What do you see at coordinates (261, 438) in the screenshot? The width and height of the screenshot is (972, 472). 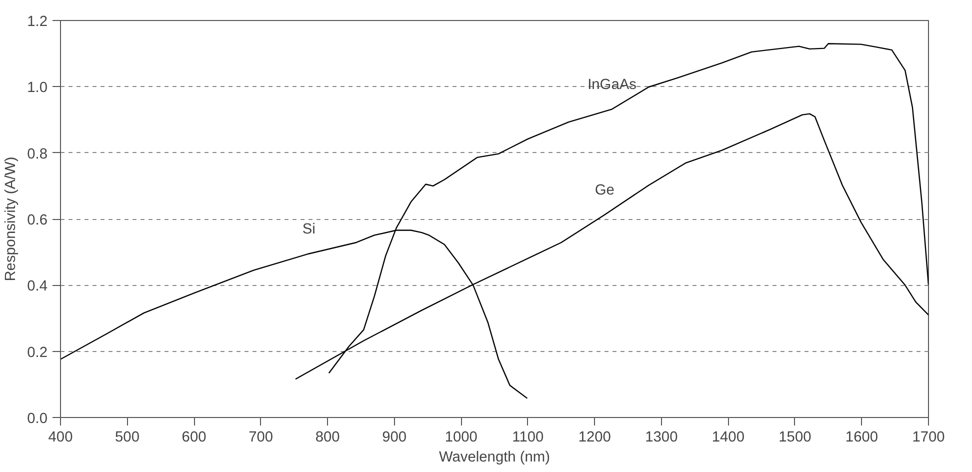 I see `x-tick-label: 700` at bounding box center [261, 438].